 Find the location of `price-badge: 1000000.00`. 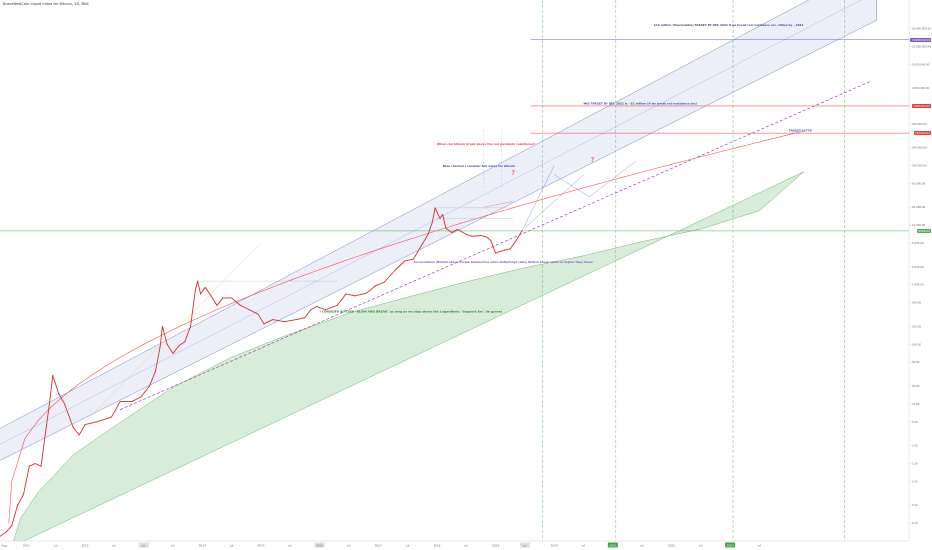

price-badge: 1000000.00 is located at coordinates (921, 105).